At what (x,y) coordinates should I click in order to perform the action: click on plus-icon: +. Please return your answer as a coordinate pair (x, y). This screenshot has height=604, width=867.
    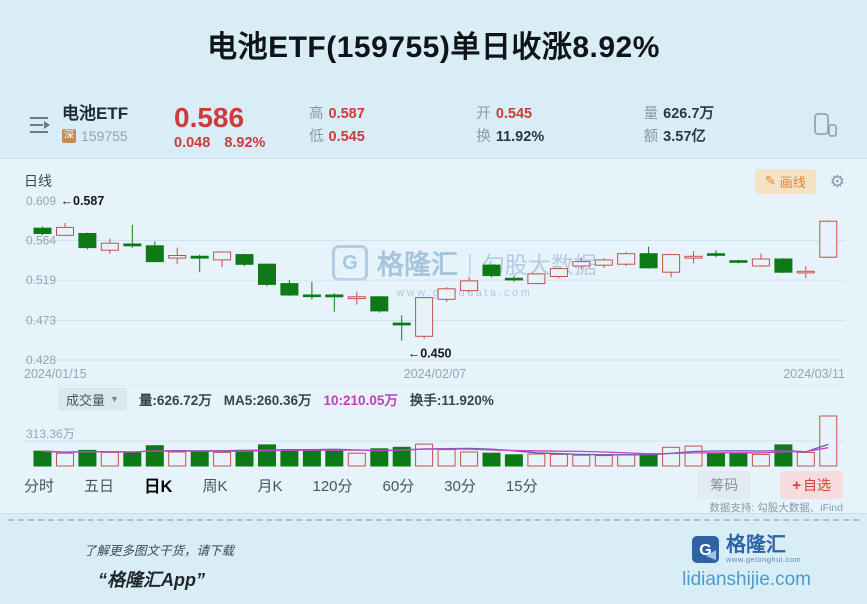
    Looking at the image, I should click on (796, 485).